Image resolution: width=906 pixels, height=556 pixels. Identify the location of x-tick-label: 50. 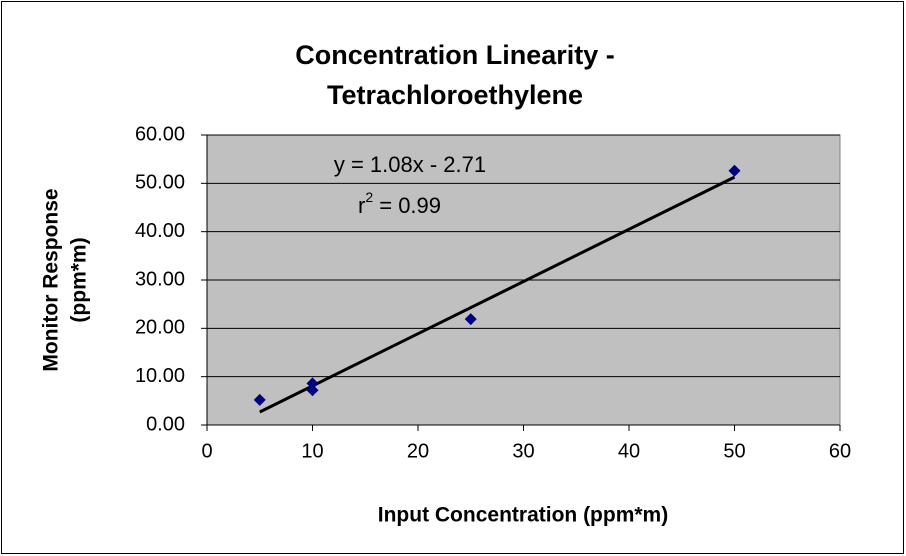
(734, 451).